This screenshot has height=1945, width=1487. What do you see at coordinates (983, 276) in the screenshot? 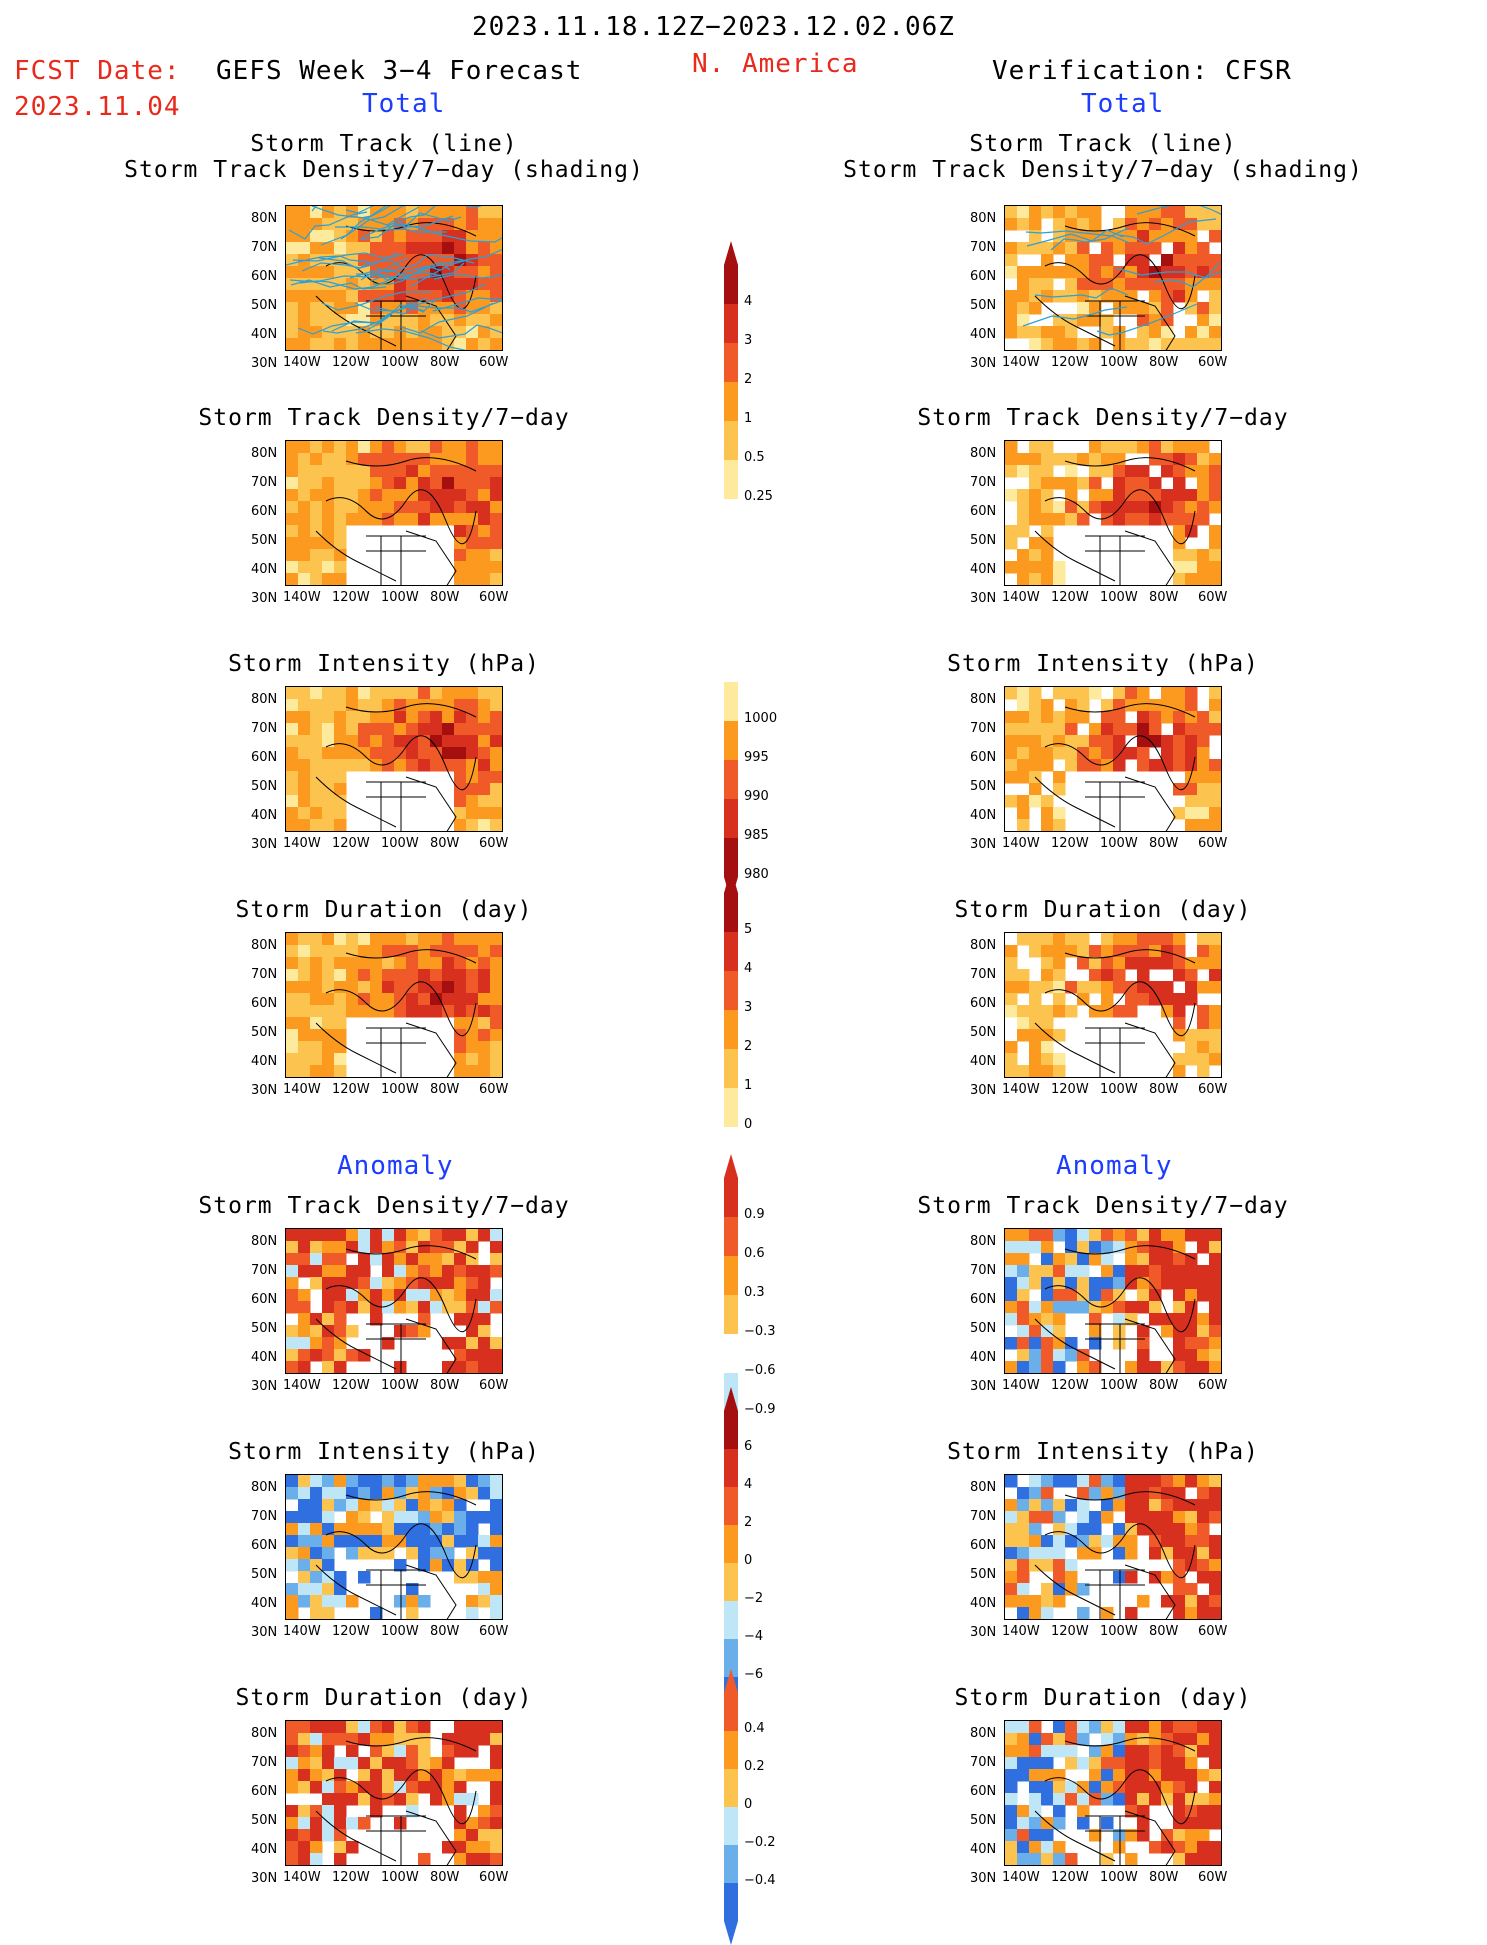
I see `lat-tick-label: 60N` at bounding box center [983, 276].